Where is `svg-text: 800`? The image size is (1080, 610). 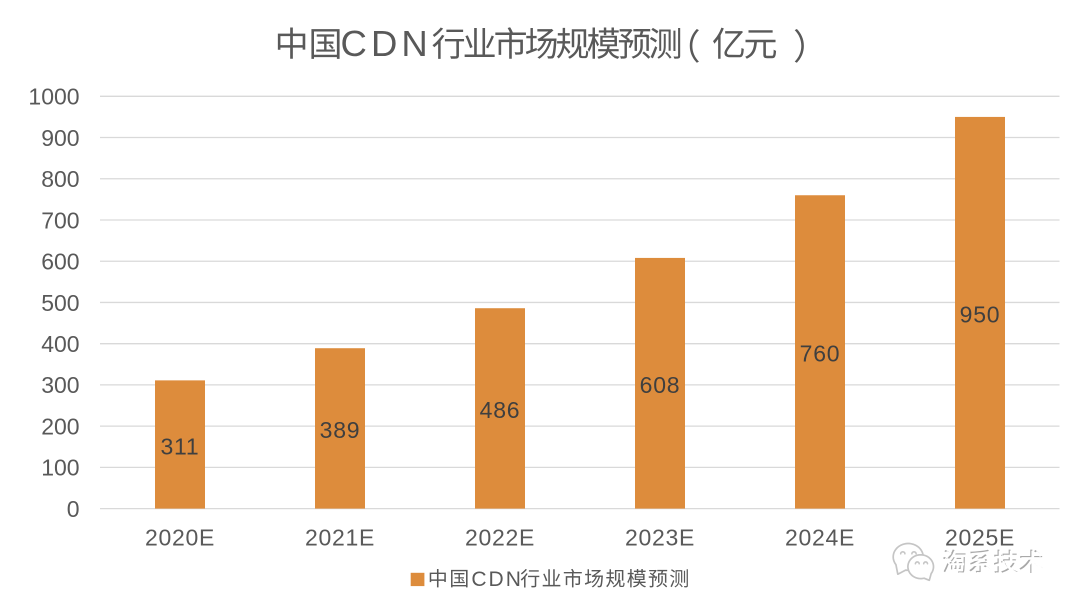 svg-text: 800 is located at coordinates (60, 179).